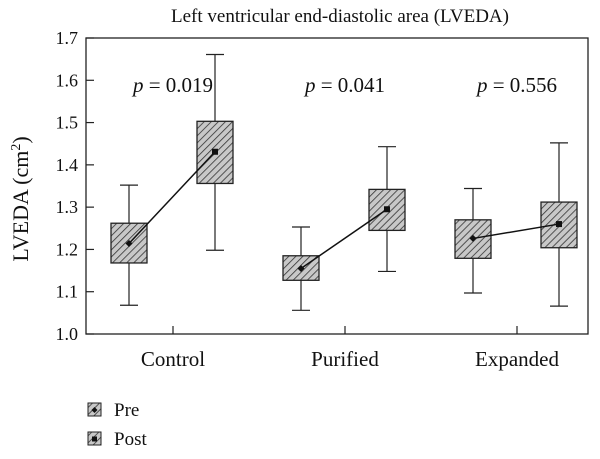  What do you see at coordinates (67, 165) in the screenshot?
I see `y-tick-label-4: 1.4` at bounding box center [67, 165].